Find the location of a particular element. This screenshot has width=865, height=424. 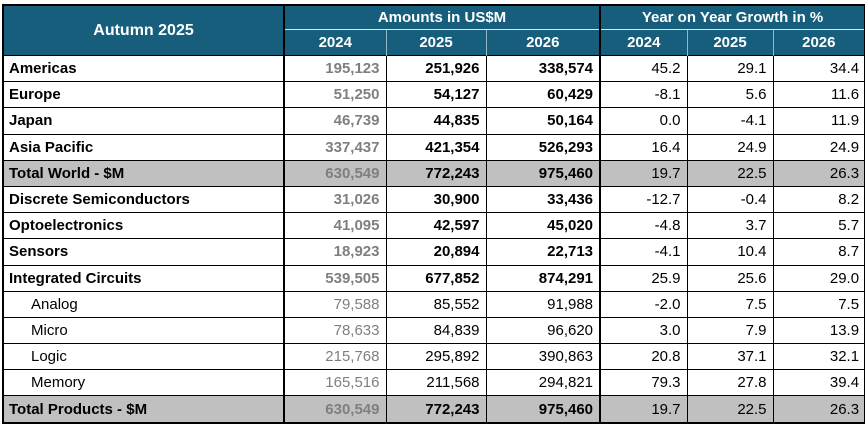

growth-pct-cell: -8.1 is located at coordinates (644, 94).